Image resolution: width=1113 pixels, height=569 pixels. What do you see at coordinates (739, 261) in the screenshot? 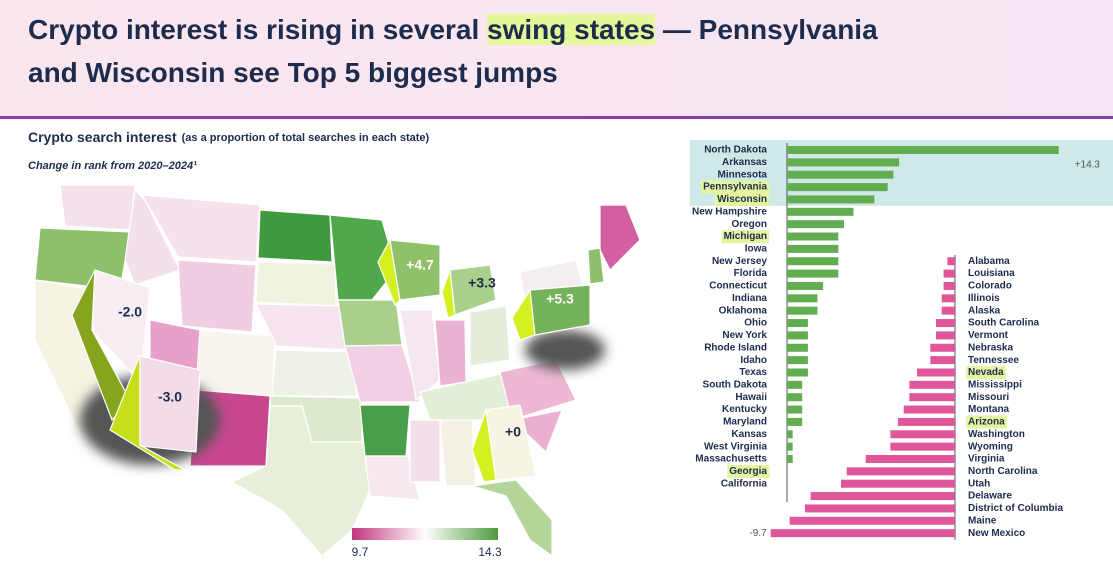
I see `bar-label: New Jersey` at bounding box center [739, 261].